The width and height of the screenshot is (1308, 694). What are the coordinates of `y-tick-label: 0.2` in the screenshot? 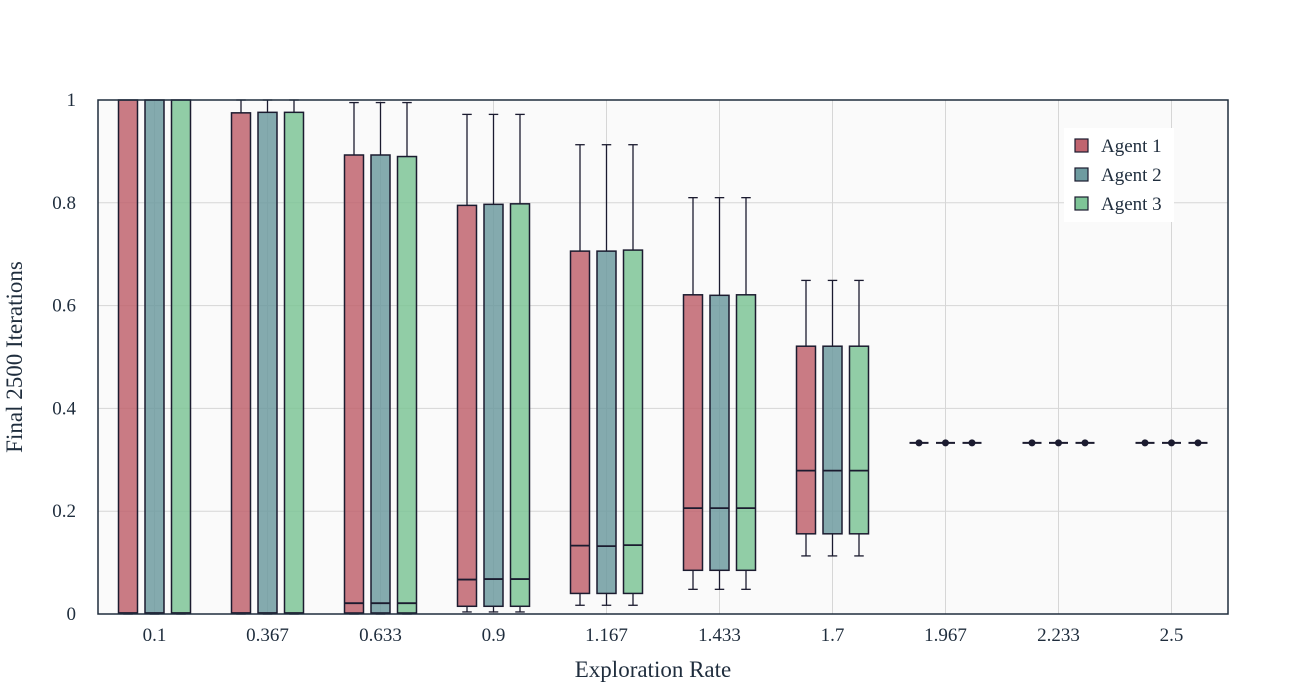 It's located at (64, 511).